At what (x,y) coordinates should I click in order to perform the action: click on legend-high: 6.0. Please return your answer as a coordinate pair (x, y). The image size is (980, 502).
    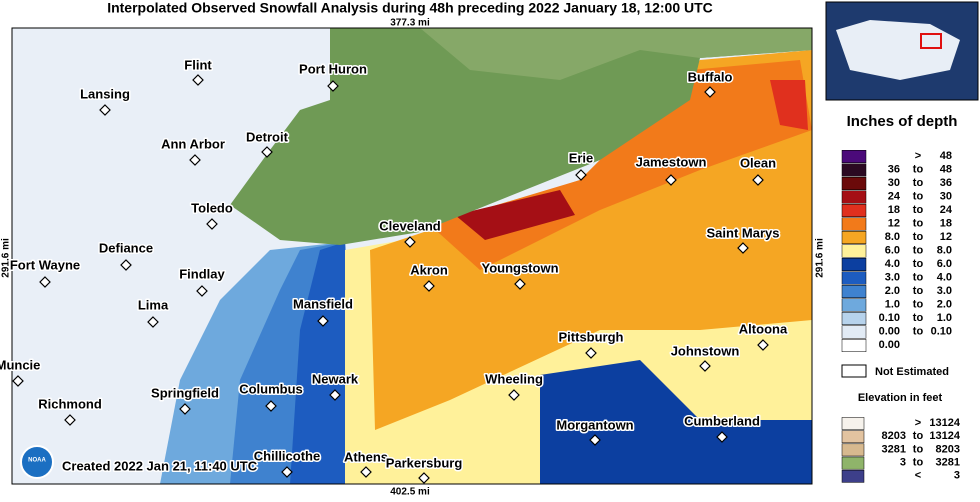
    Looking at the image, I should click on (944, 264).